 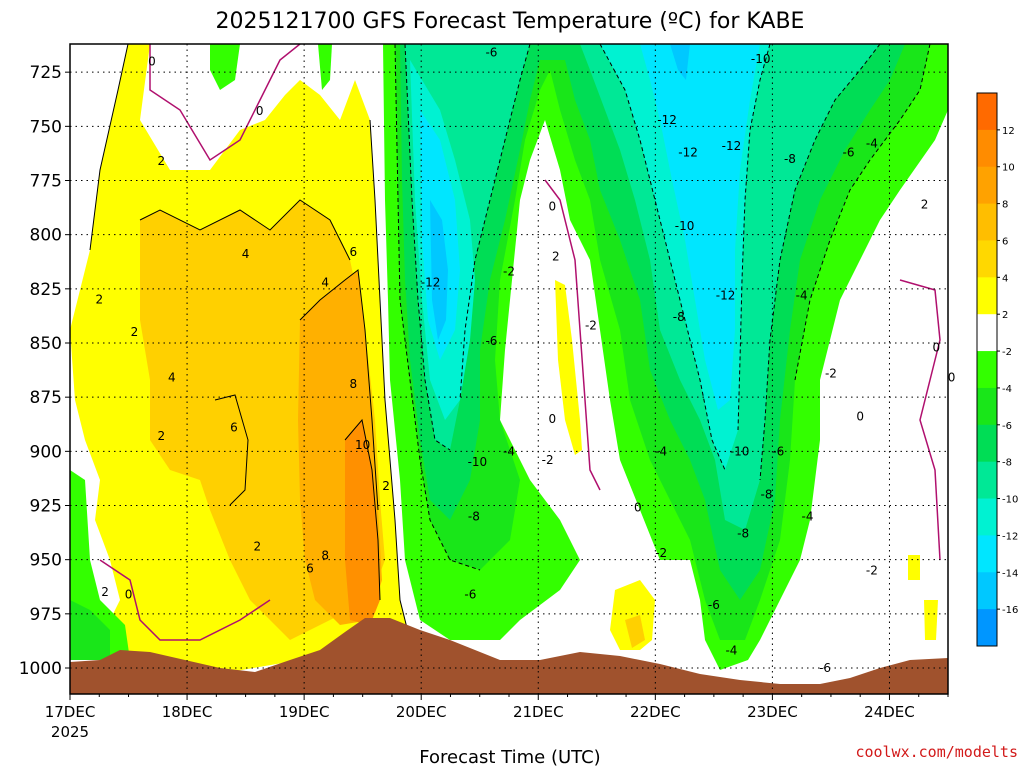 What do you see at coordinates (1005, 241) in the screenshot?
I see `colorbar-tick-label: 6` at bounding box center [1005, 241].